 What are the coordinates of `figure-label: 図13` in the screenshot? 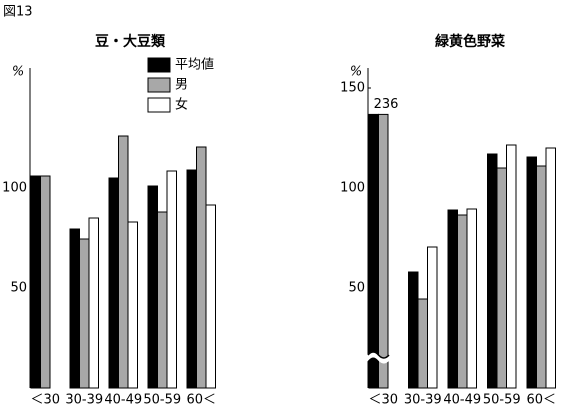 It's located at (18, 12).